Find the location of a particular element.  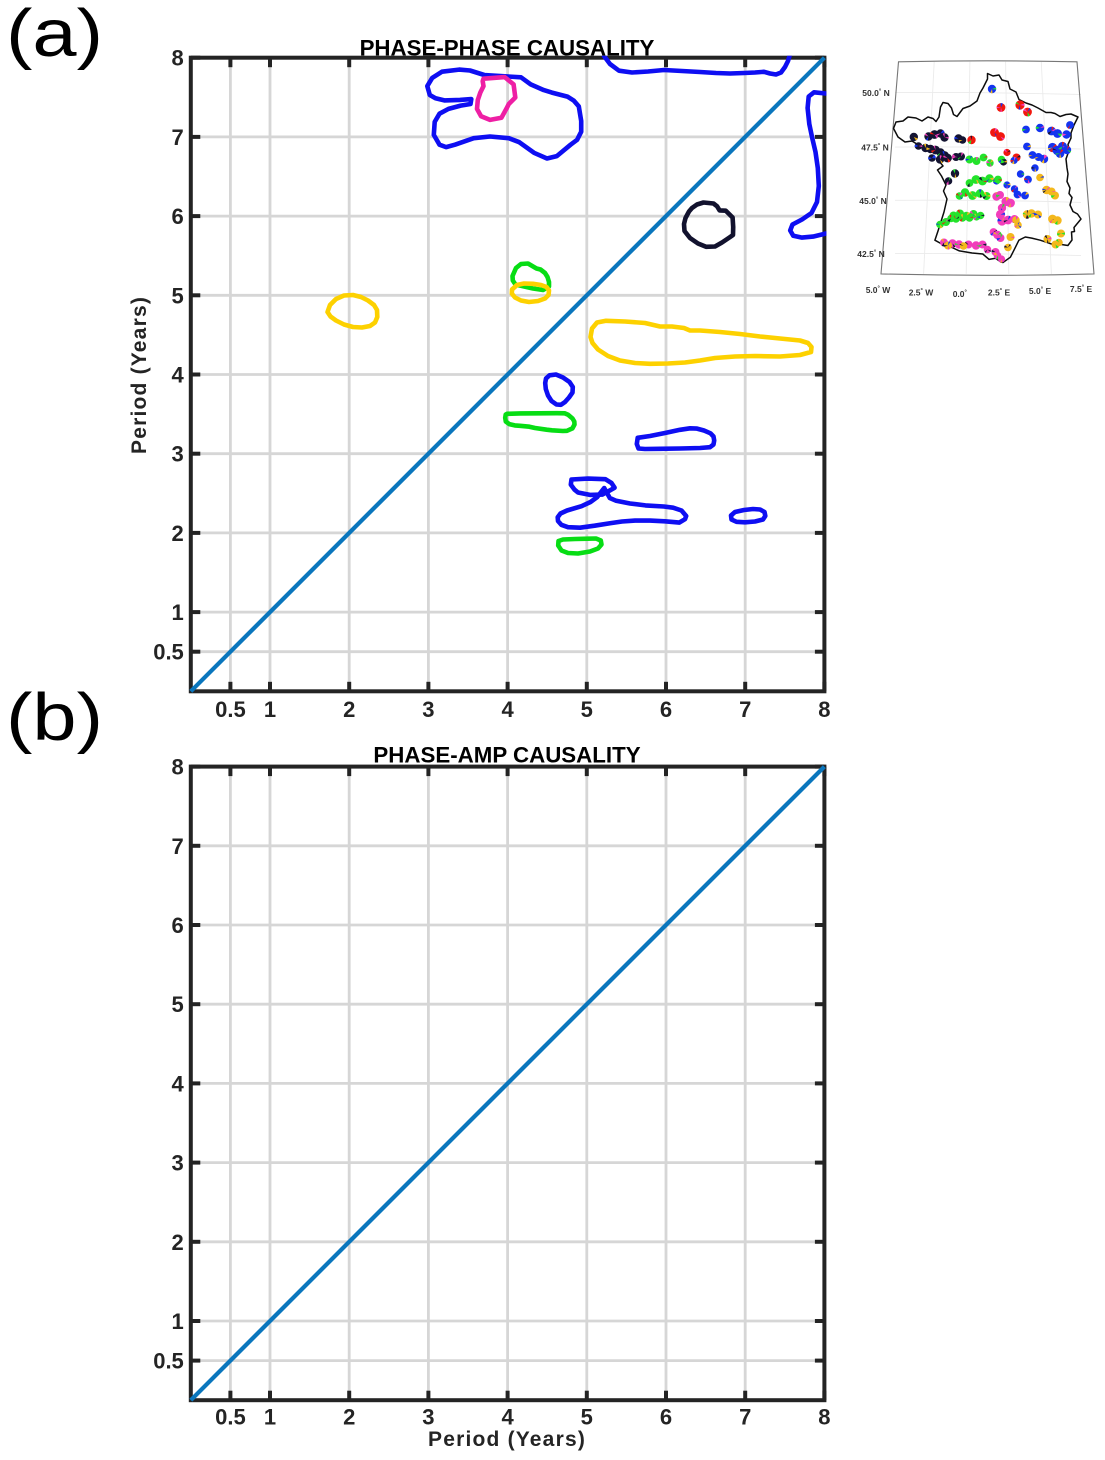

svg-text: 0.0° is located at coordinates (961, 294).